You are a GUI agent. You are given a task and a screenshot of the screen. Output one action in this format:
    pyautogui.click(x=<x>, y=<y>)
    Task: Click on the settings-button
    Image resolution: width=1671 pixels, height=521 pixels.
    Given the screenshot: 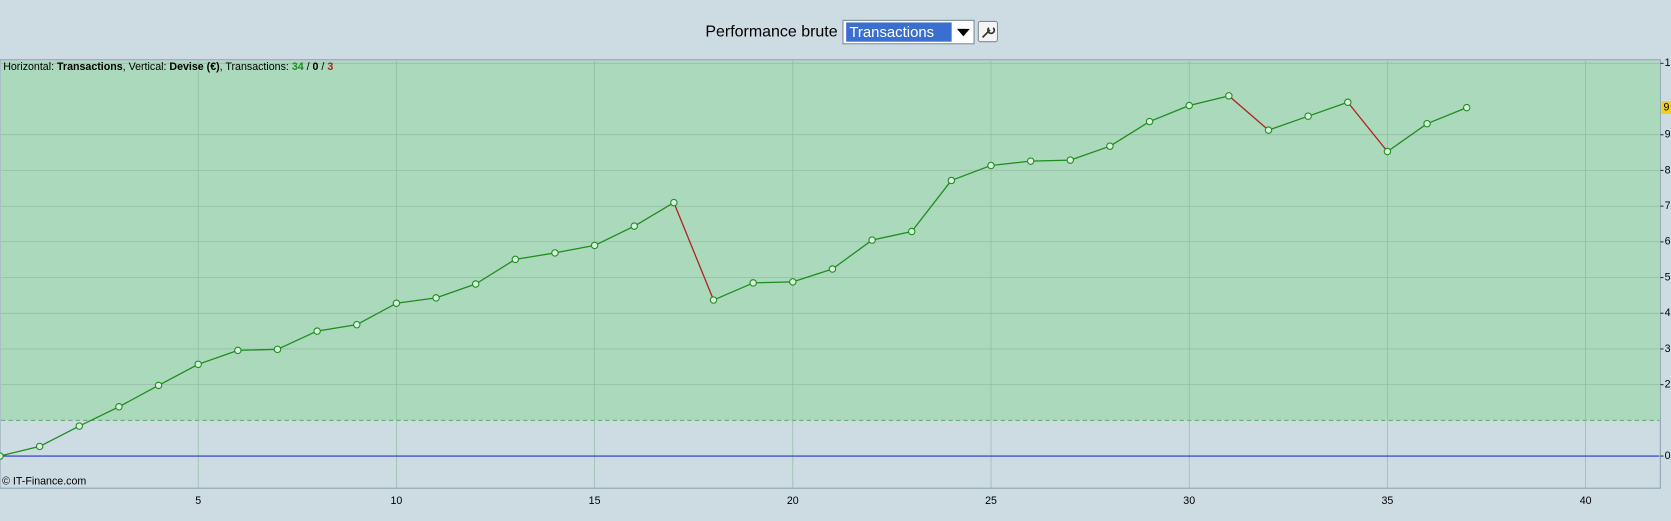 What is the action you would take?
    pyautogui.click(x=988, y=31)
    